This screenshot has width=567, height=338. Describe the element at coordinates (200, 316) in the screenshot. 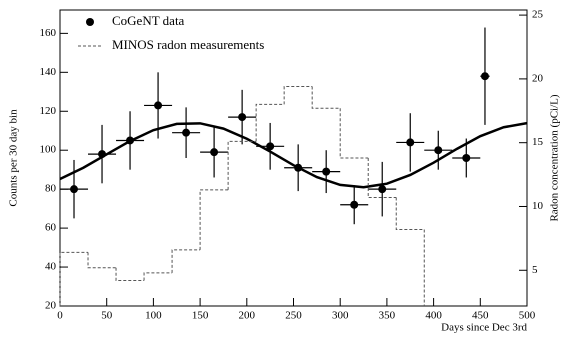

I see `x-tick-label: 150` at that location.